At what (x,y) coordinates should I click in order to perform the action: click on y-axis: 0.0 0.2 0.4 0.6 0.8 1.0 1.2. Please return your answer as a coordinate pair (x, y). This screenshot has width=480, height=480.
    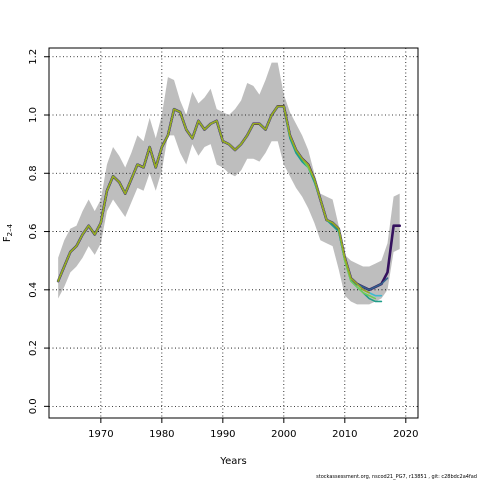
    Looking at the image, I should click on (38, 231).